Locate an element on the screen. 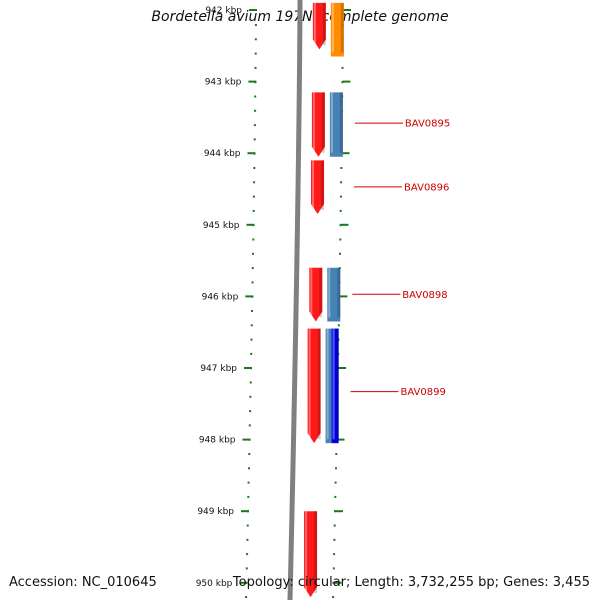 This screenshot has height=600, width=600. scale-tick: 945 kbp is located at coordinates (276, 226).